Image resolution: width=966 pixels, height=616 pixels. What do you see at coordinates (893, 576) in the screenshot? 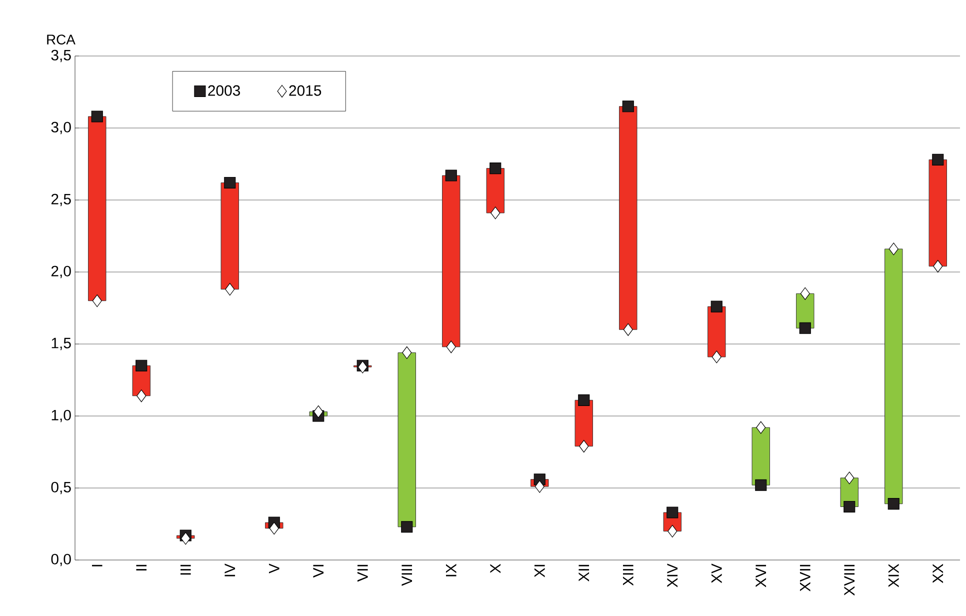
I see `x-tick-label: XIX` at bounding box center [893, 576].